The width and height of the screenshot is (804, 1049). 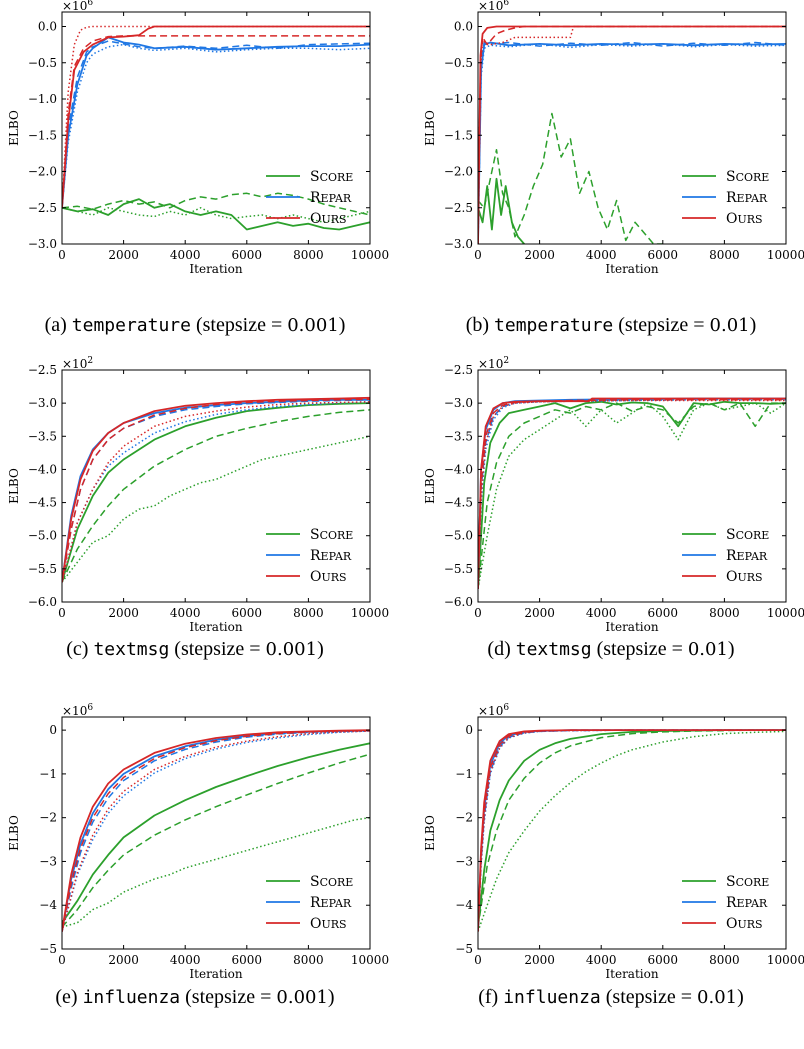 I want to click on series-line-ours-solid, so click(x=632, y=134).